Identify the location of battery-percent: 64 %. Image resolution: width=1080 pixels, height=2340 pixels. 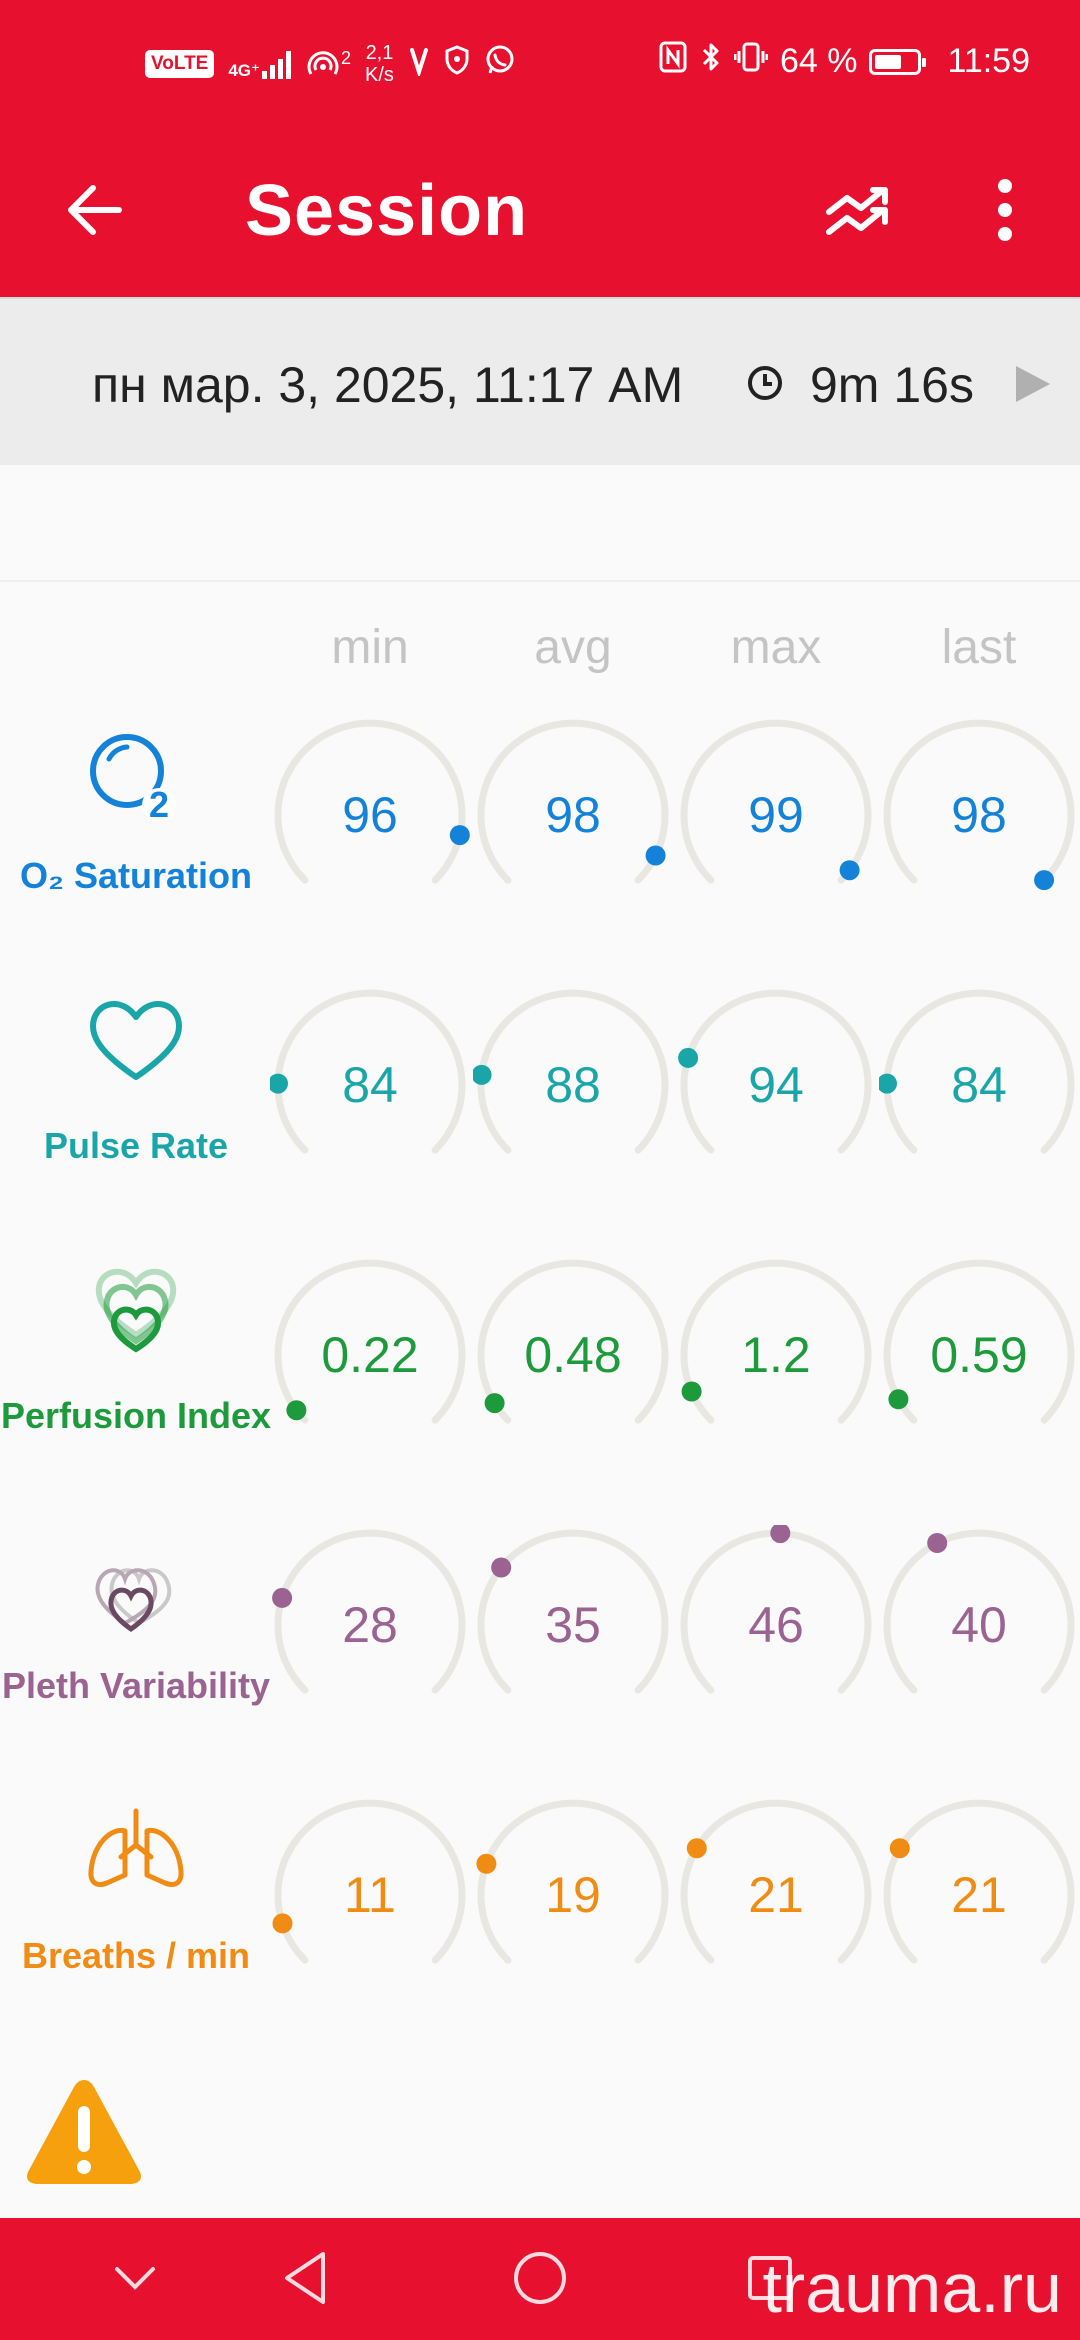
(818, 61).